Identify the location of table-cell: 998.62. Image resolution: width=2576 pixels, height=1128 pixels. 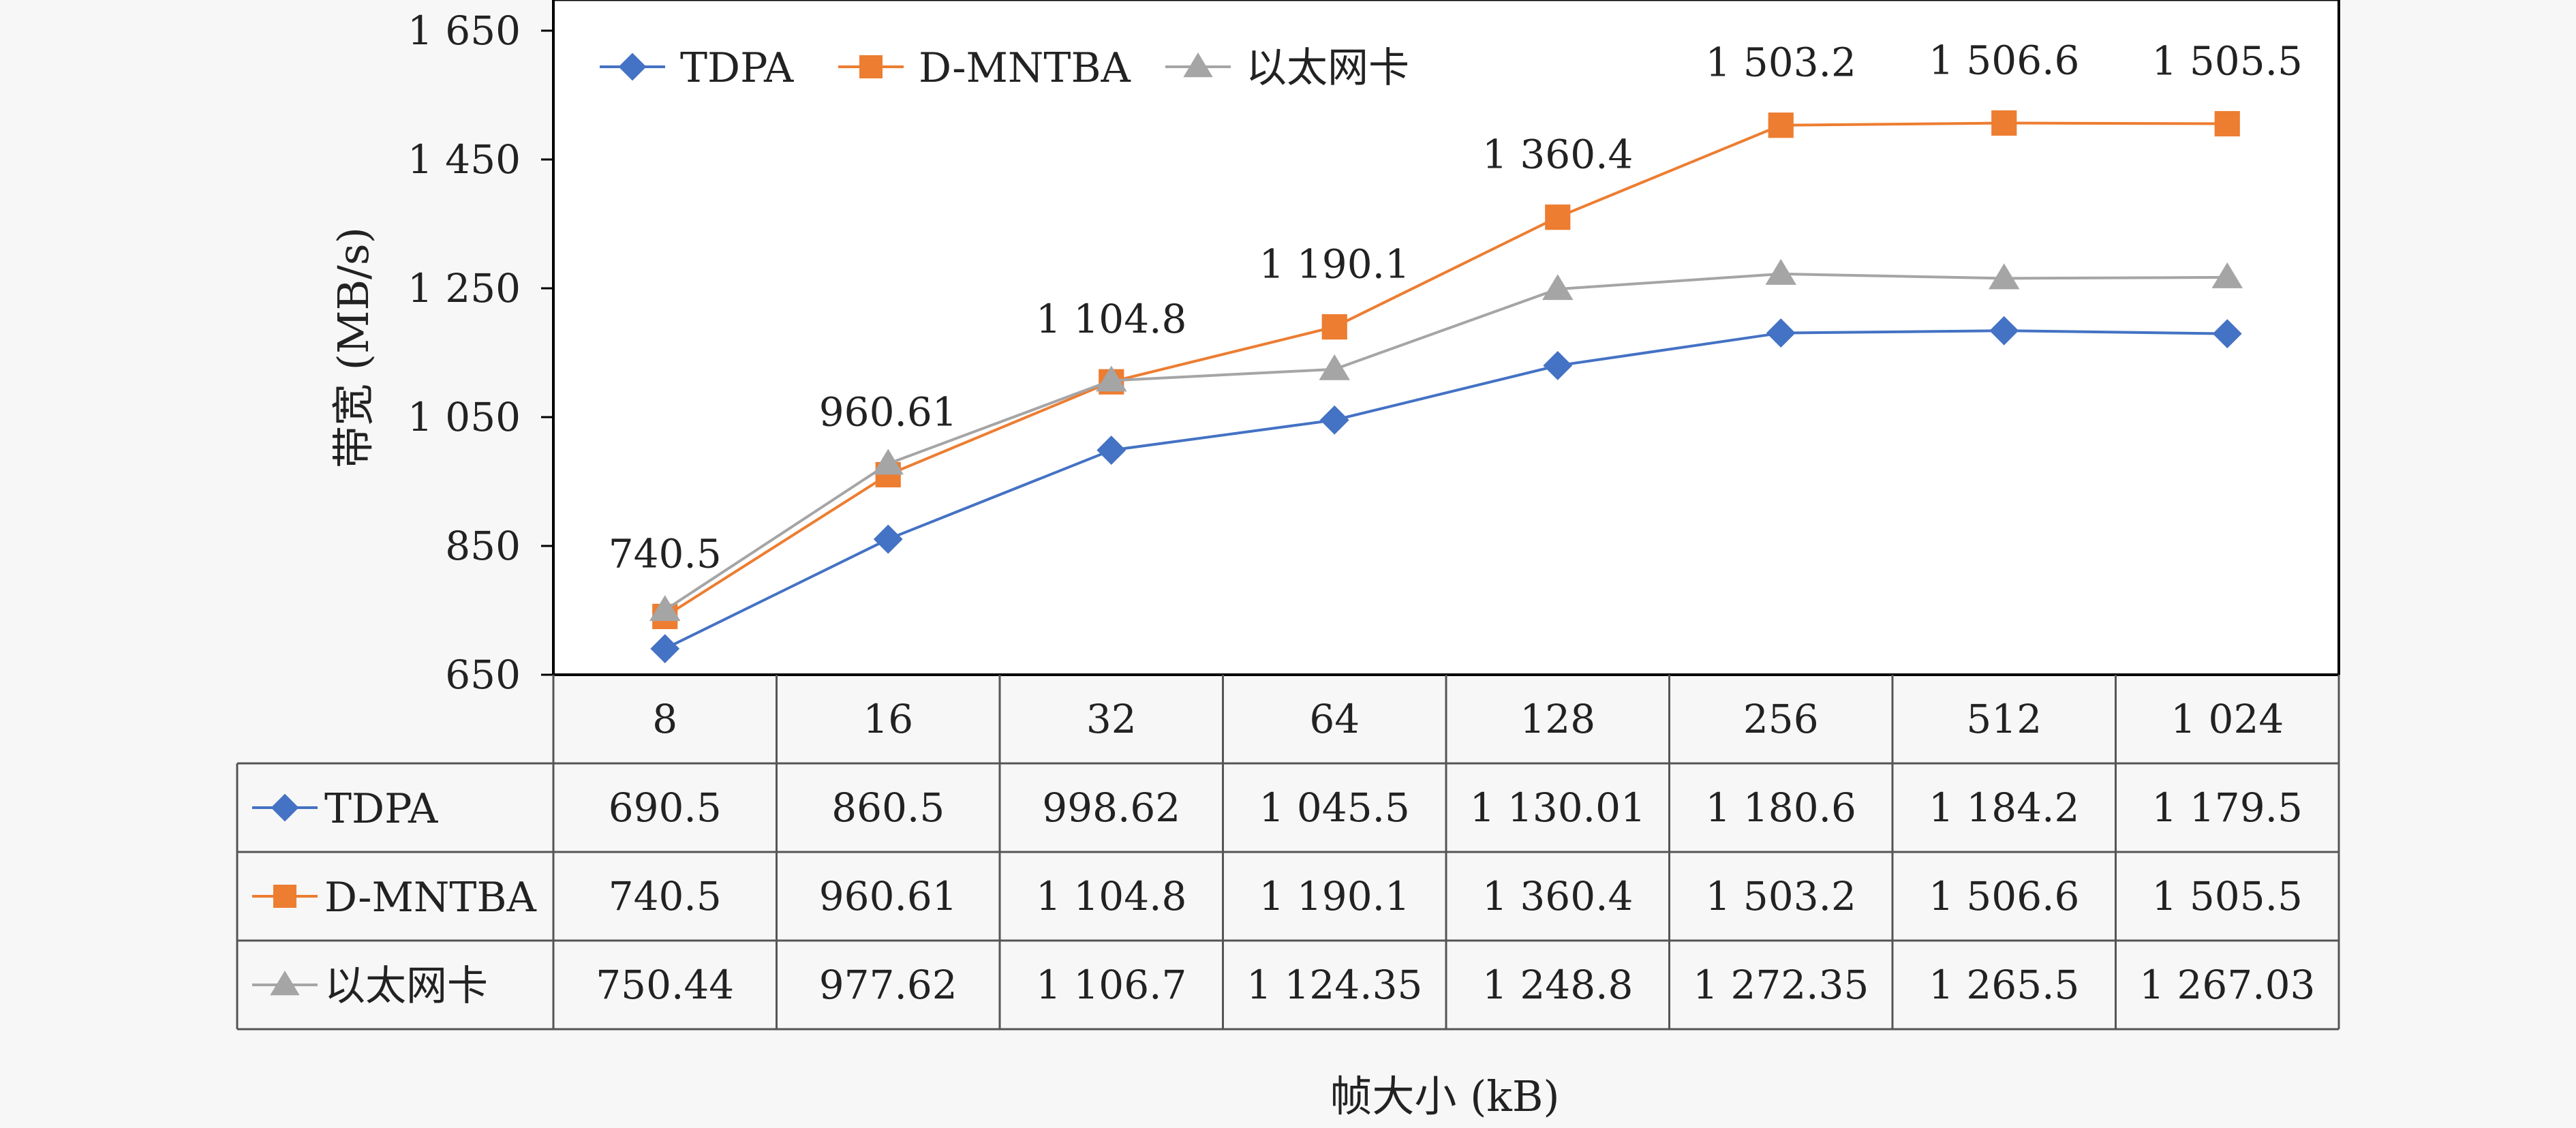
(1111, 807).